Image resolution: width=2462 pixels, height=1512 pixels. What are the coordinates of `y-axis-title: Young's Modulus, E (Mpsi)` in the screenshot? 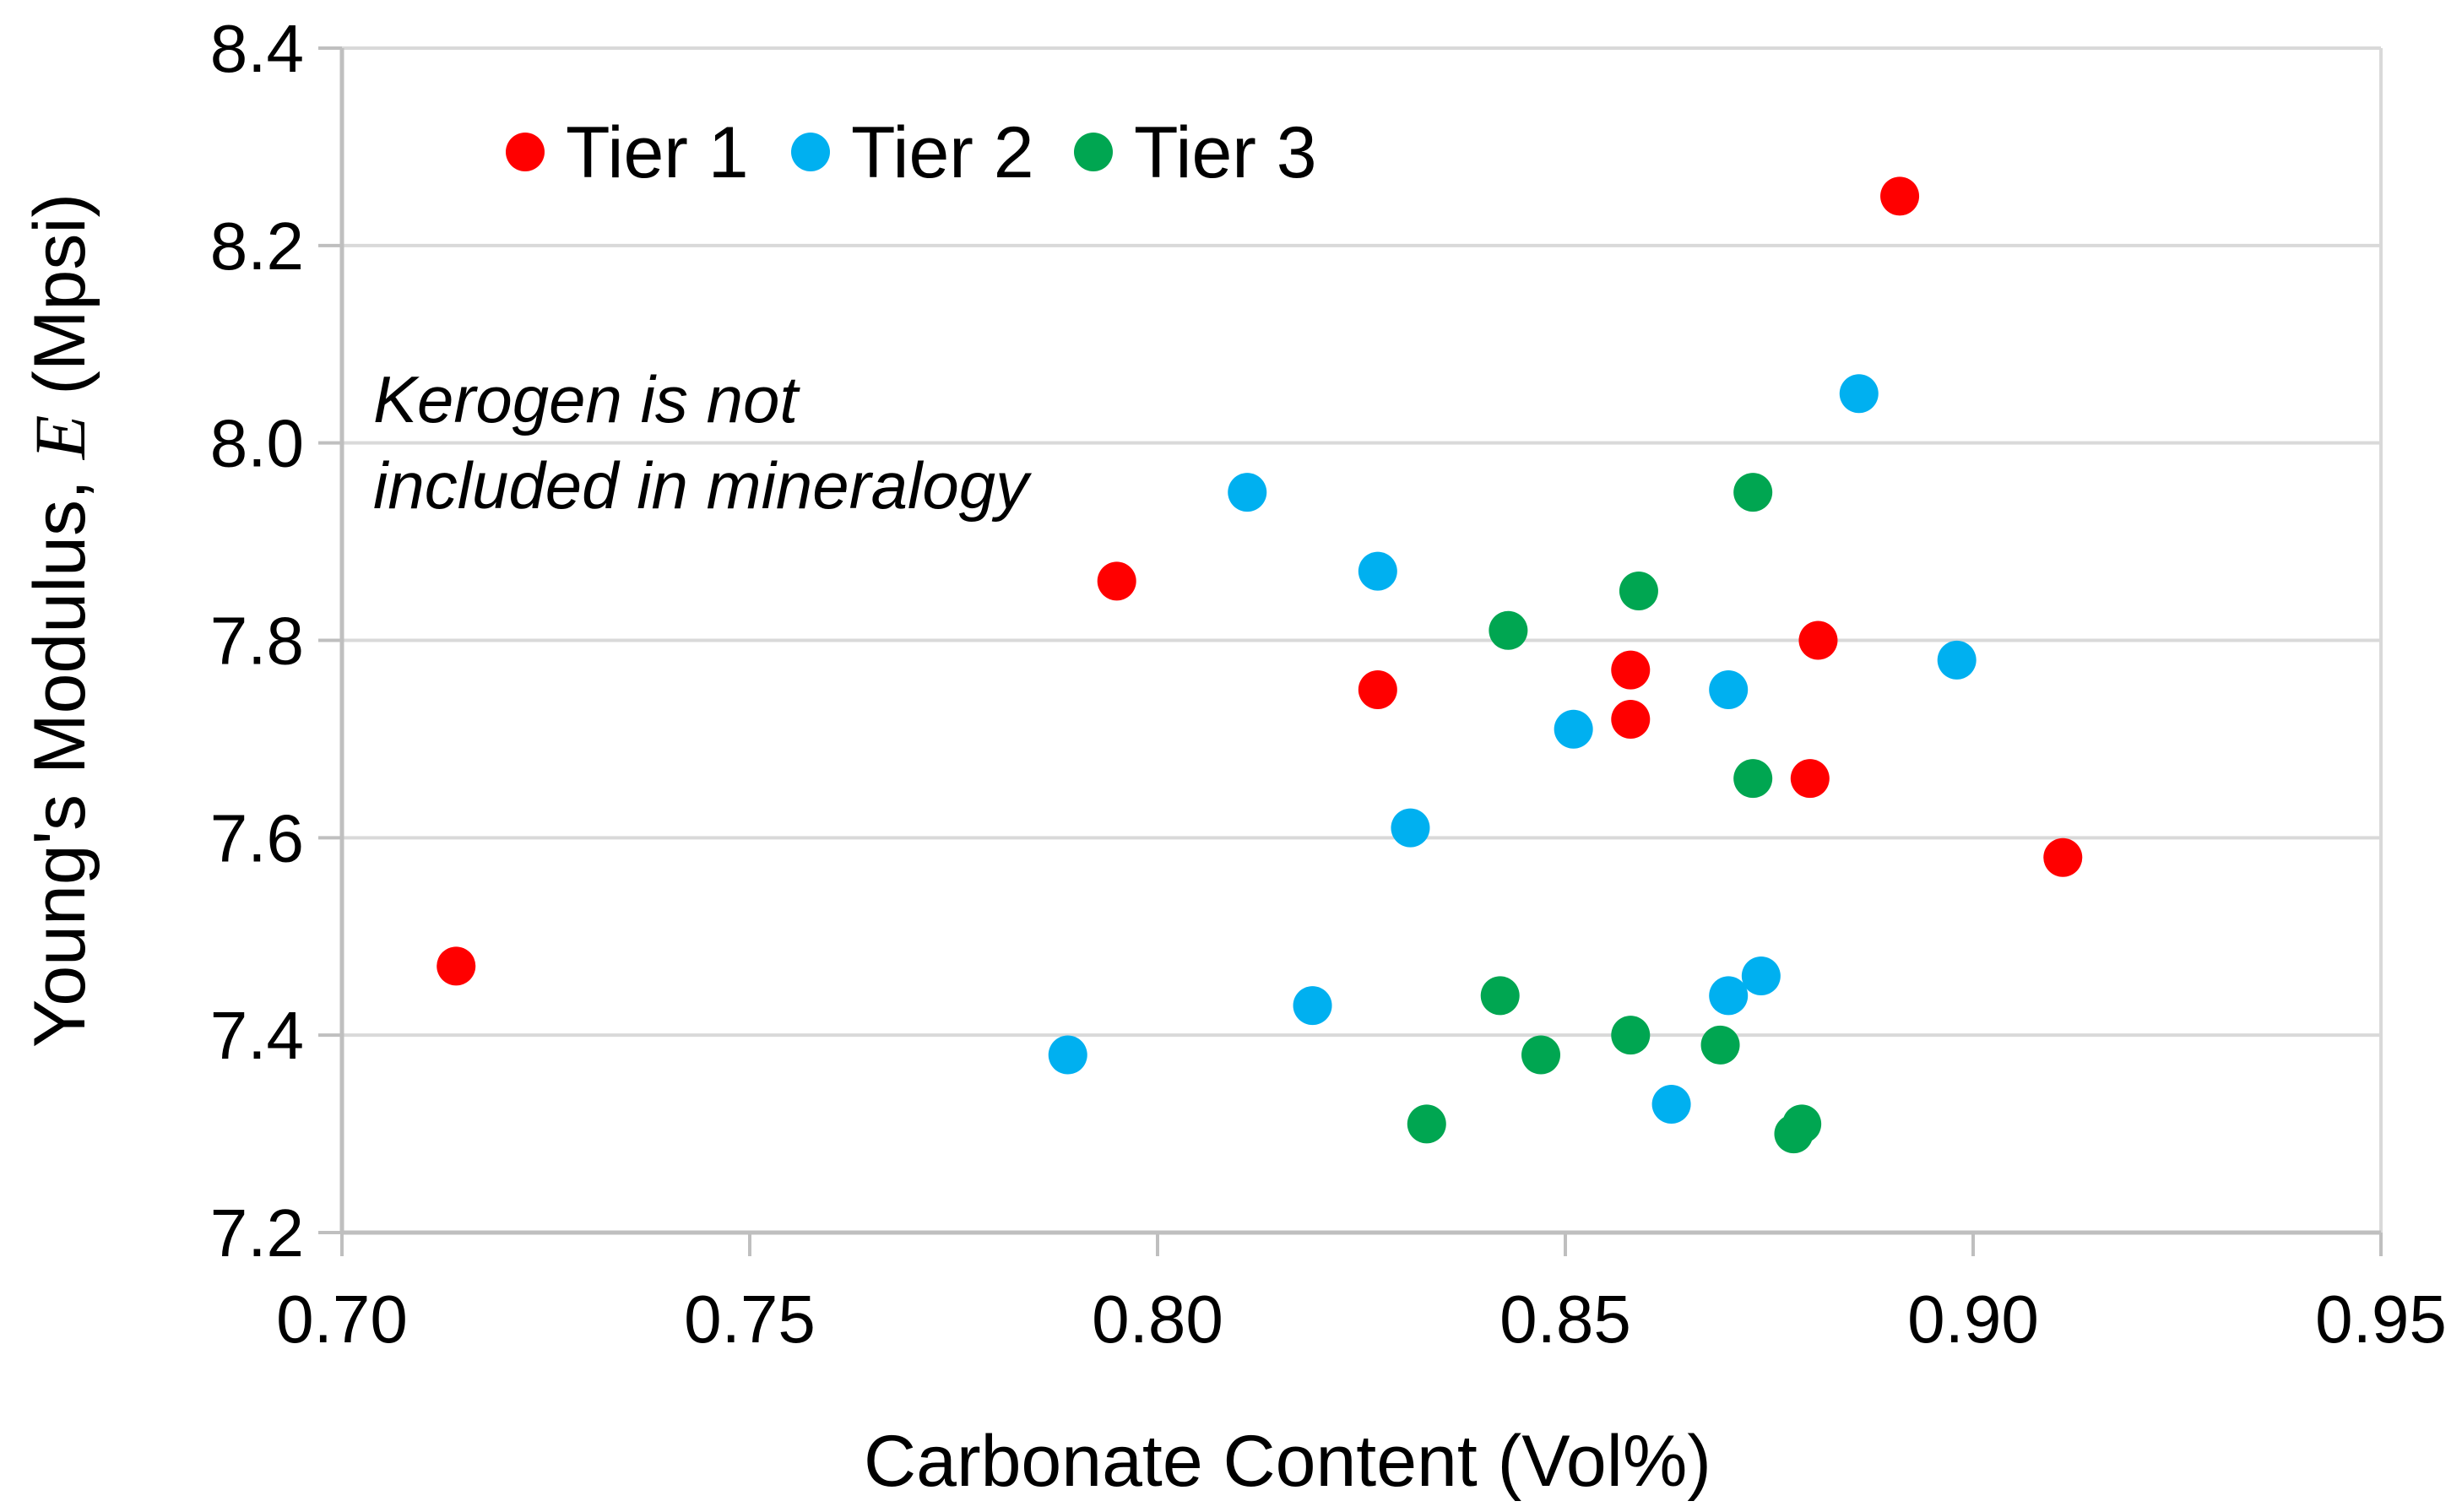 It's located at (59, 620).